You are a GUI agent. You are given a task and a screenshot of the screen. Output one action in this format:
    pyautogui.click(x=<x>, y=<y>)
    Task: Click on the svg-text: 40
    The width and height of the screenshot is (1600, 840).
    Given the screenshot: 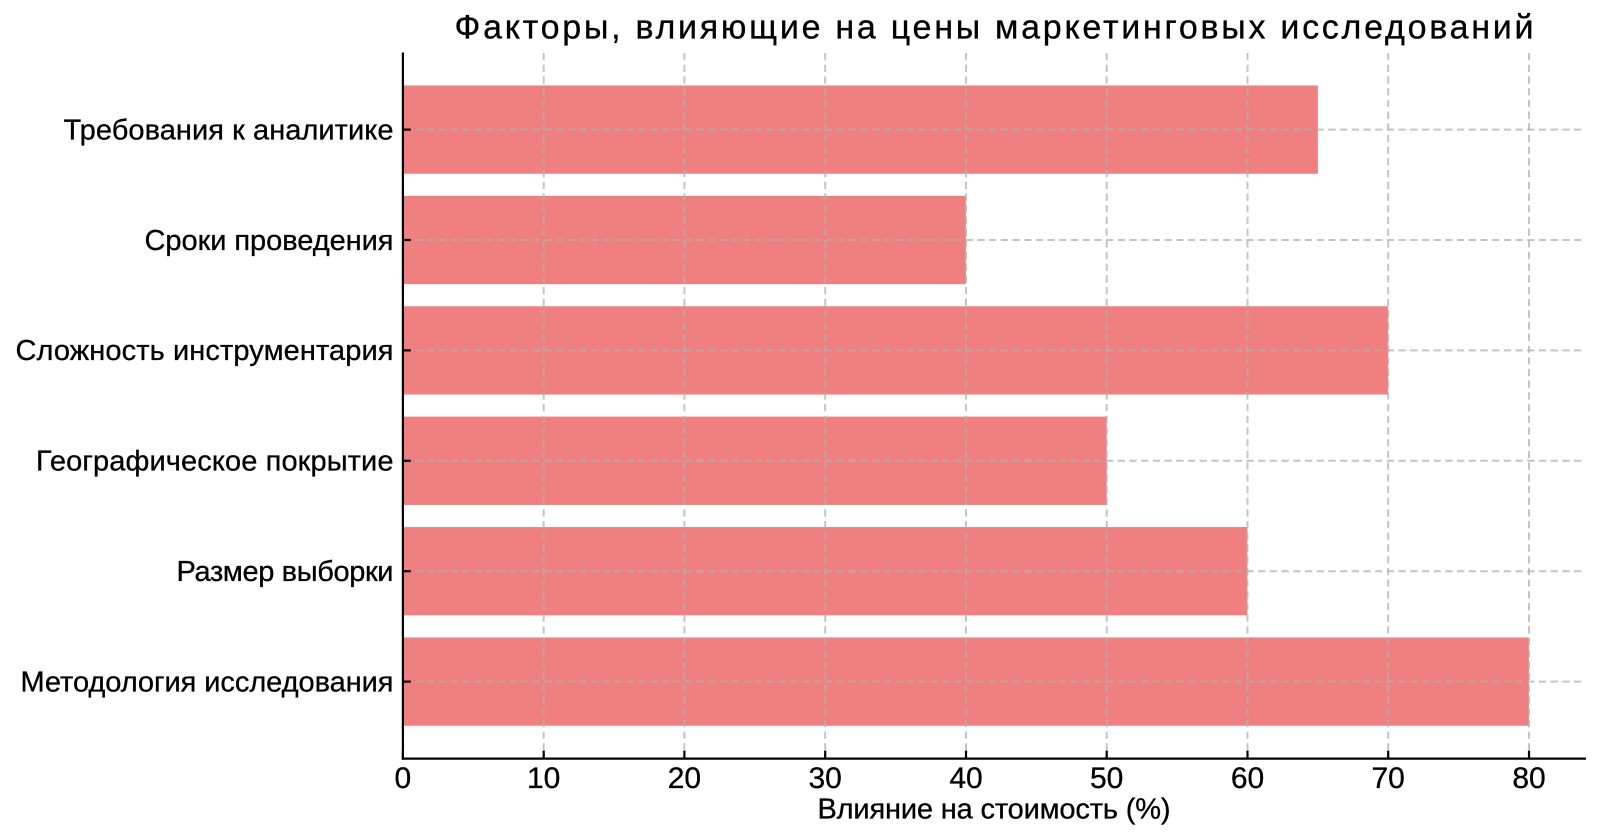 What is the action you would take?
    pyautogui.click(x=965, y=778)
    